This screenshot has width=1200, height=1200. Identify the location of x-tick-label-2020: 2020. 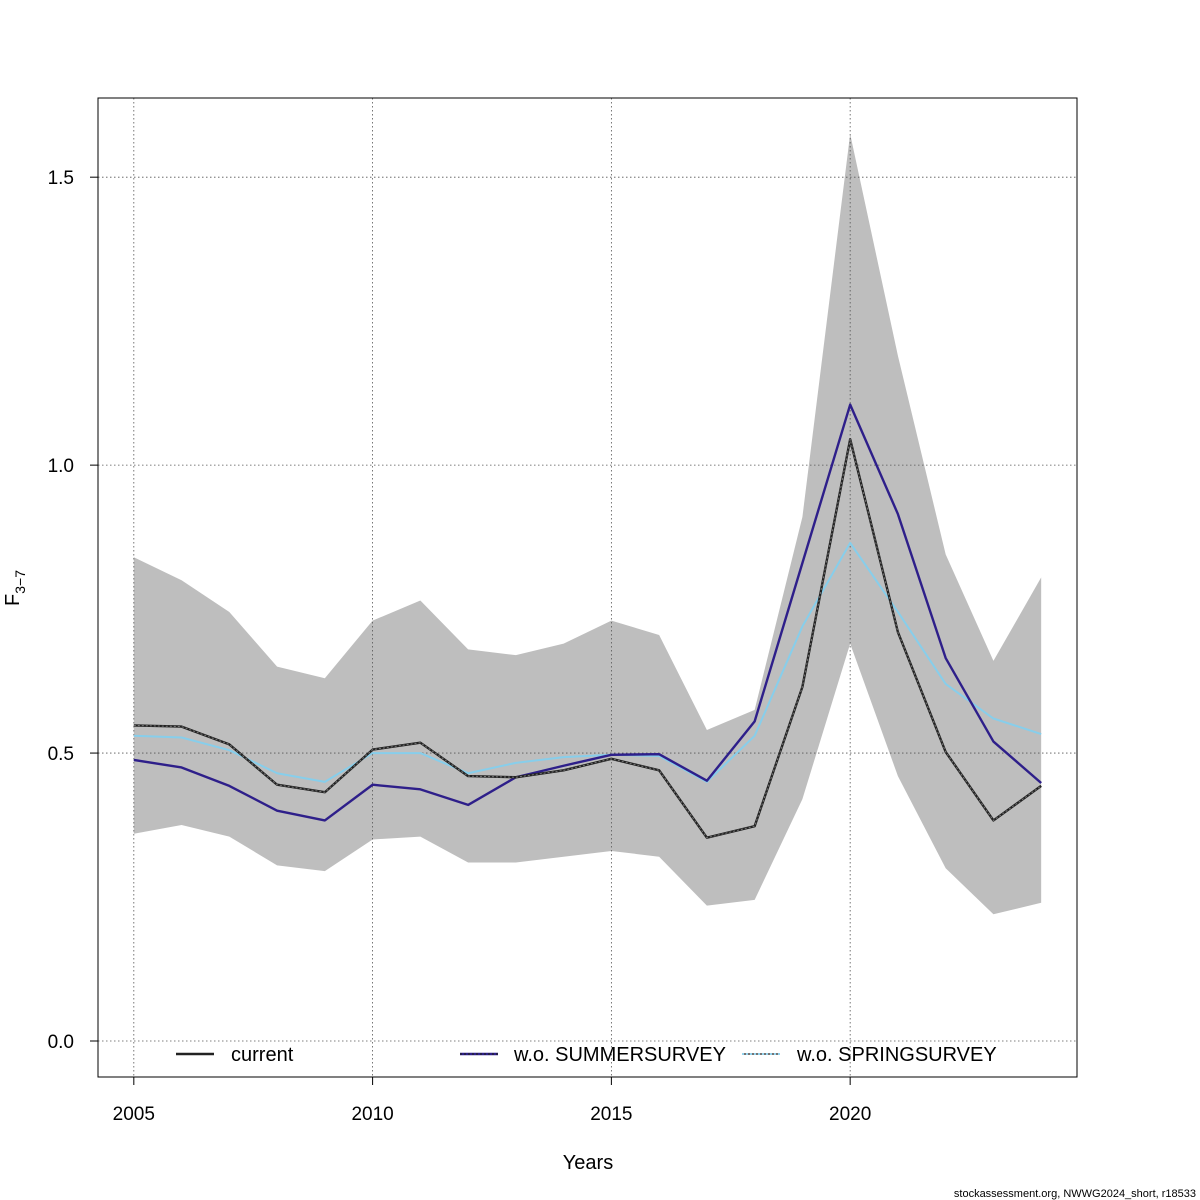
(850, 1114).